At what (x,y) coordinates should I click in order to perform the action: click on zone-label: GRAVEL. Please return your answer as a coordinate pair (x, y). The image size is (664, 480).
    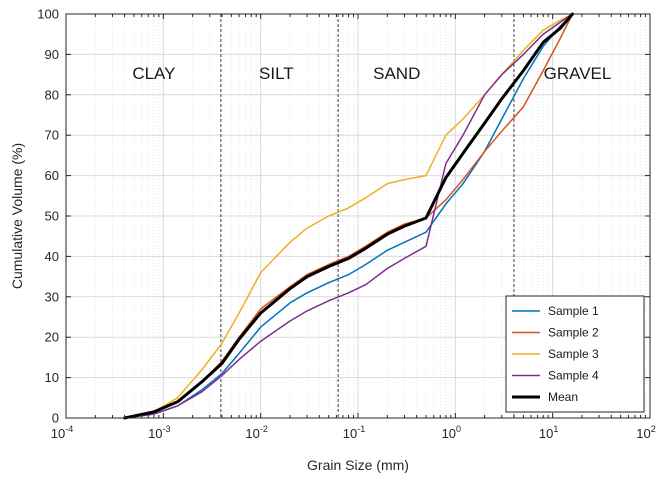
    Looking at the image, I should click on (578, 73).